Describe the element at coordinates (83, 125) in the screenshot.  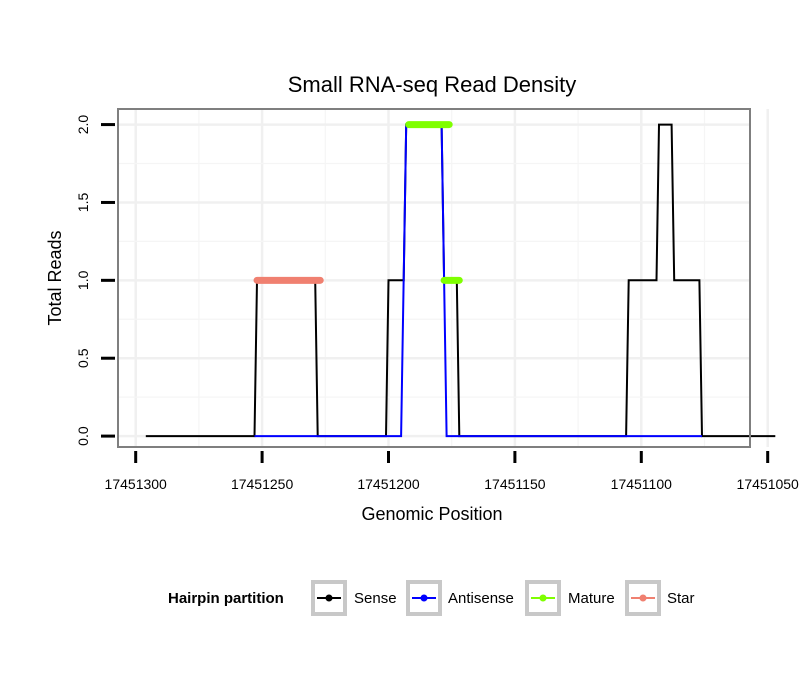
I see `y-tick-label: 2.0` at that location.